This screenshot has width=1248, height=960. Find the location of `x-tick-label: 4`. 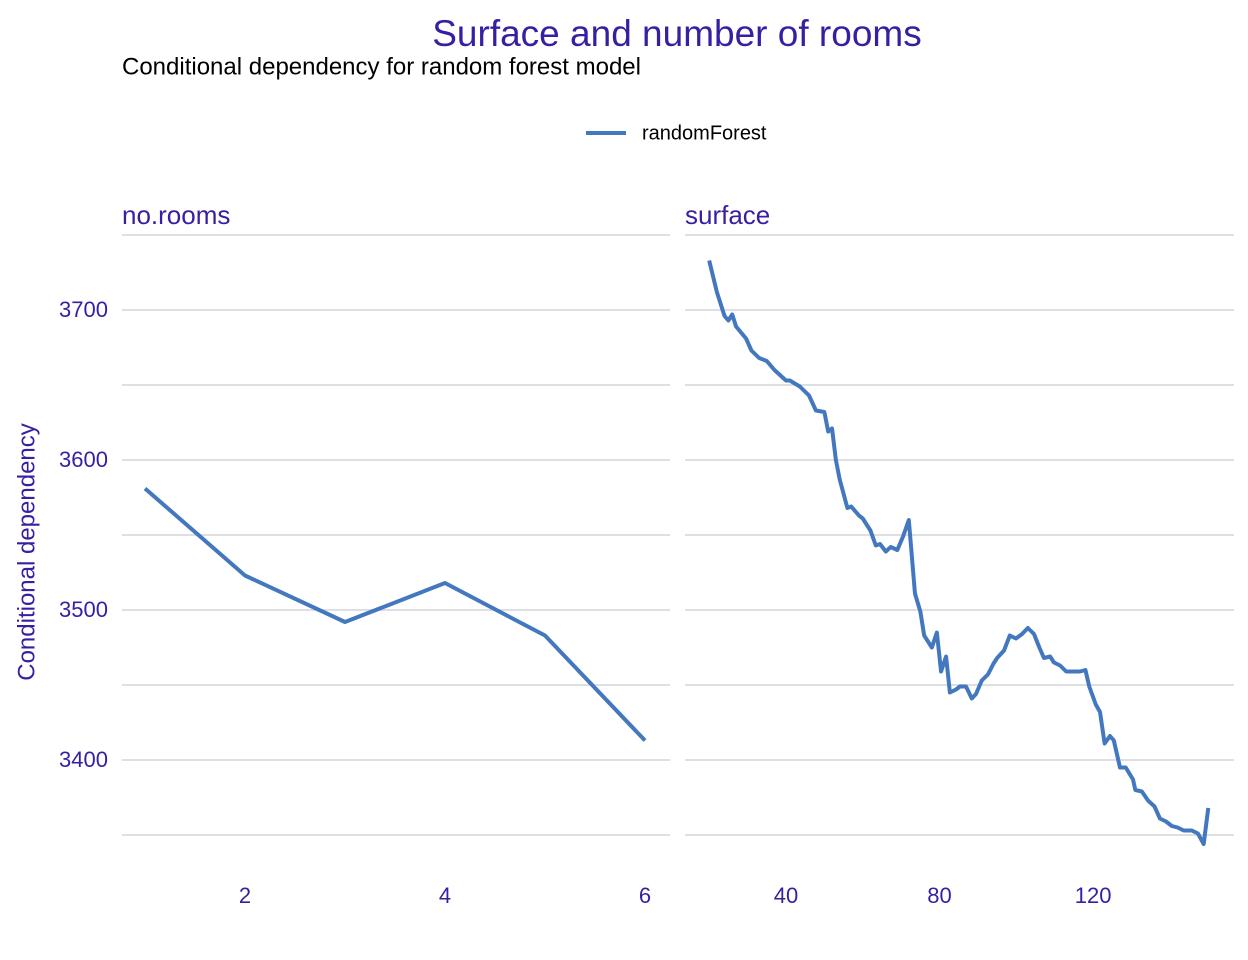

x-tick-label: 4 is located at coordinates (445, 895).